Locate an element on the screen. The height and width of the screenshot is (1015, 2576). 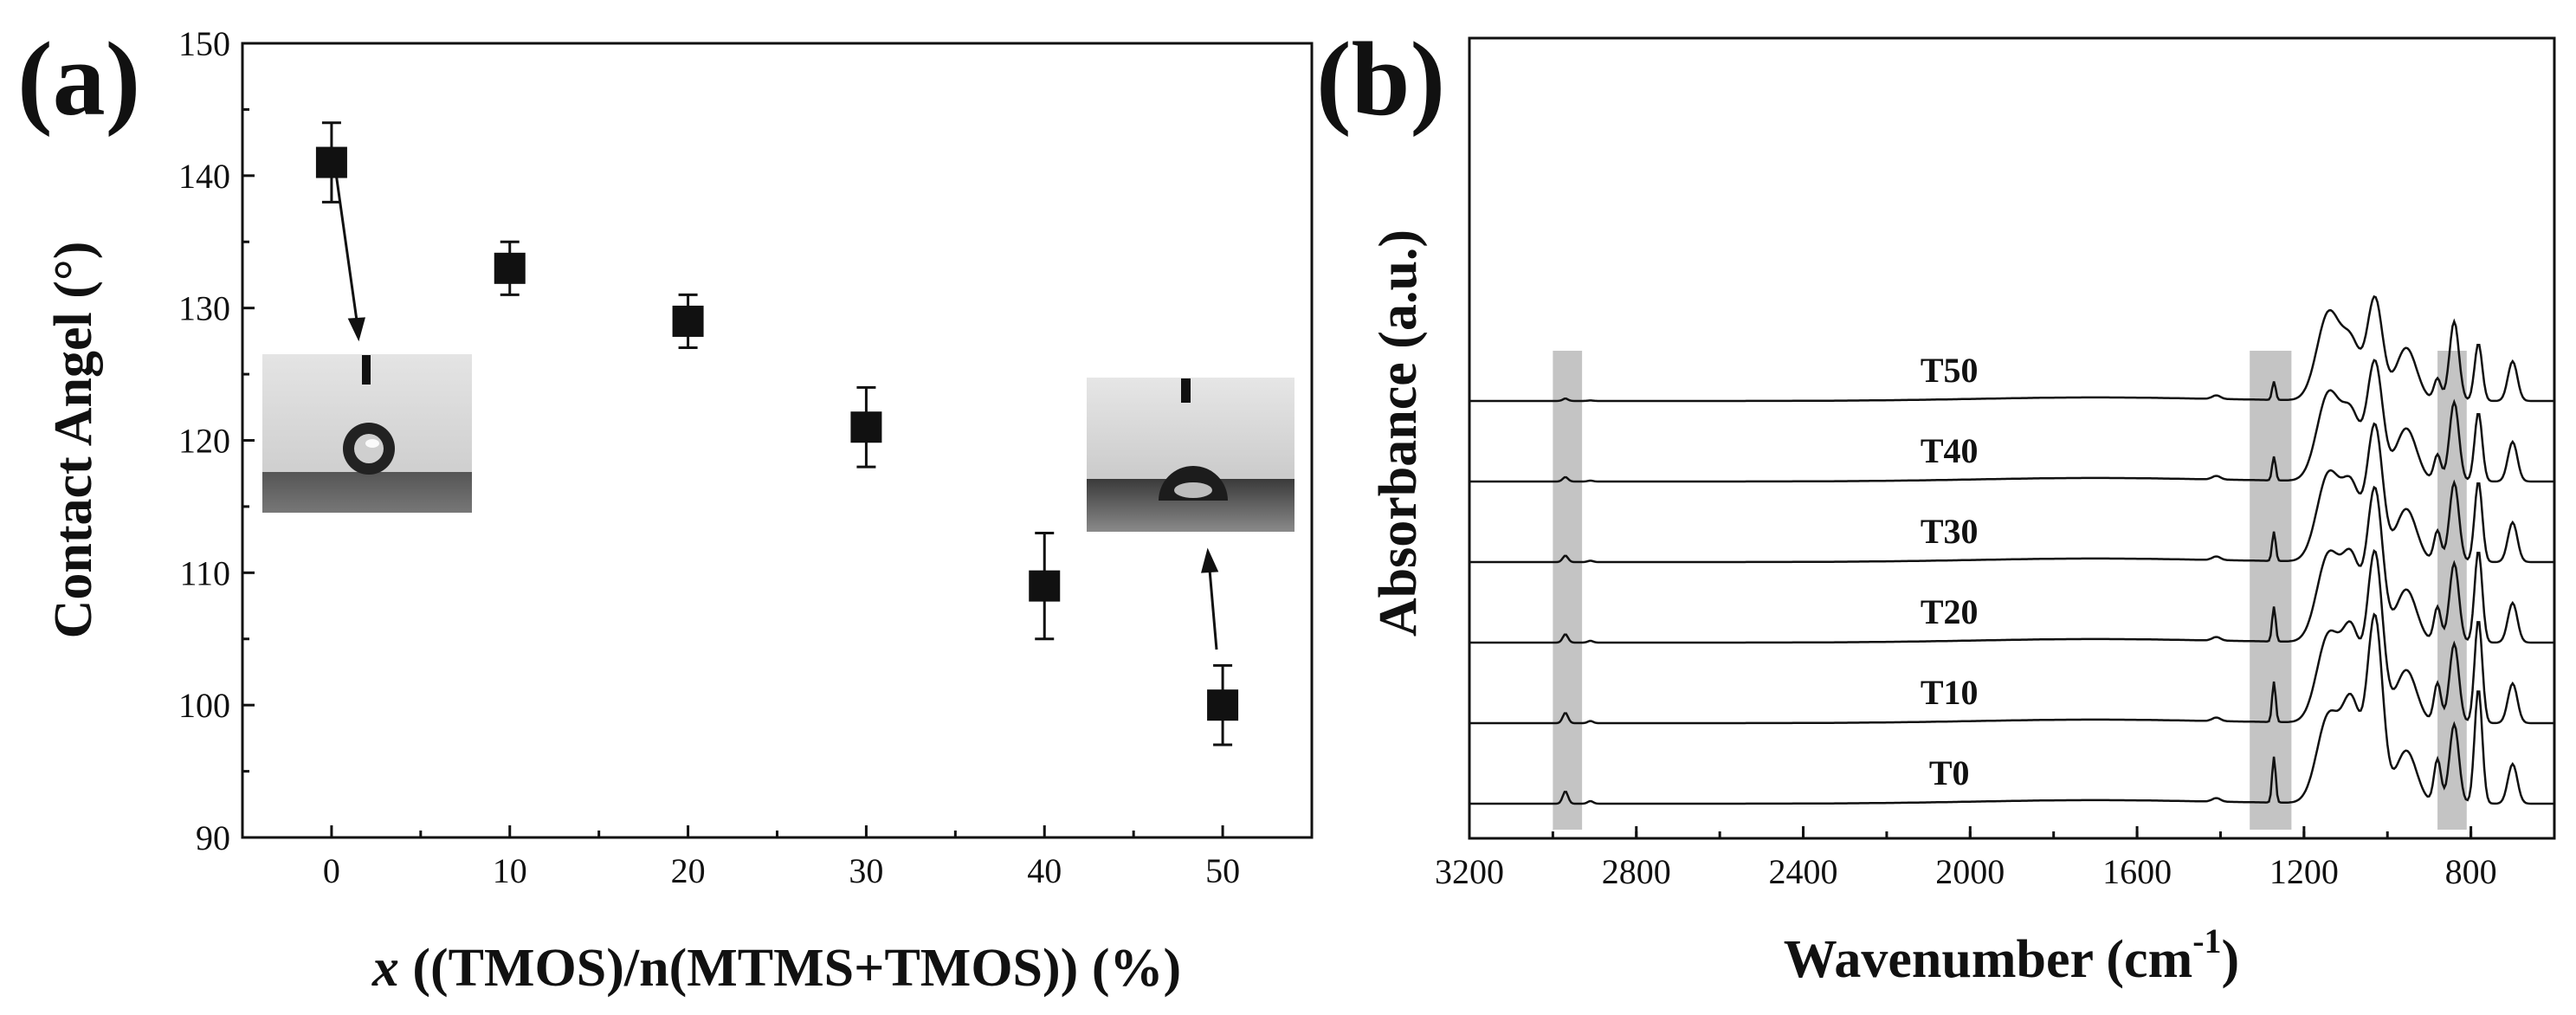
spectrum-T50: T50 is located at coordinates (2012, 348).